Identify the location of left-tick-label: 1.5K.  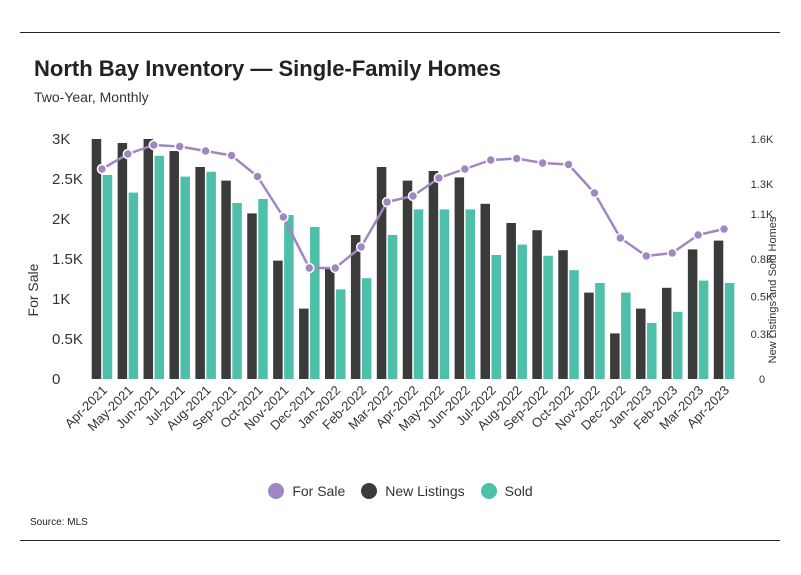
(67, 259).